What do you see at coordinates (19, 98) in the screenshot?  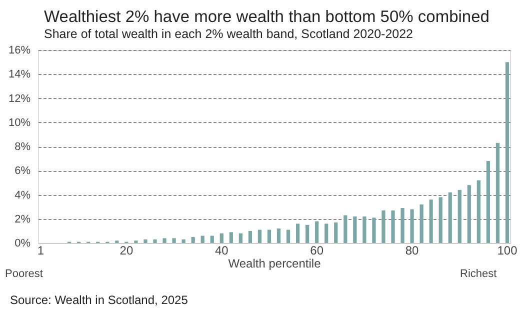 I see `y-tick-label: 12%` at bounding box center [19, 98].